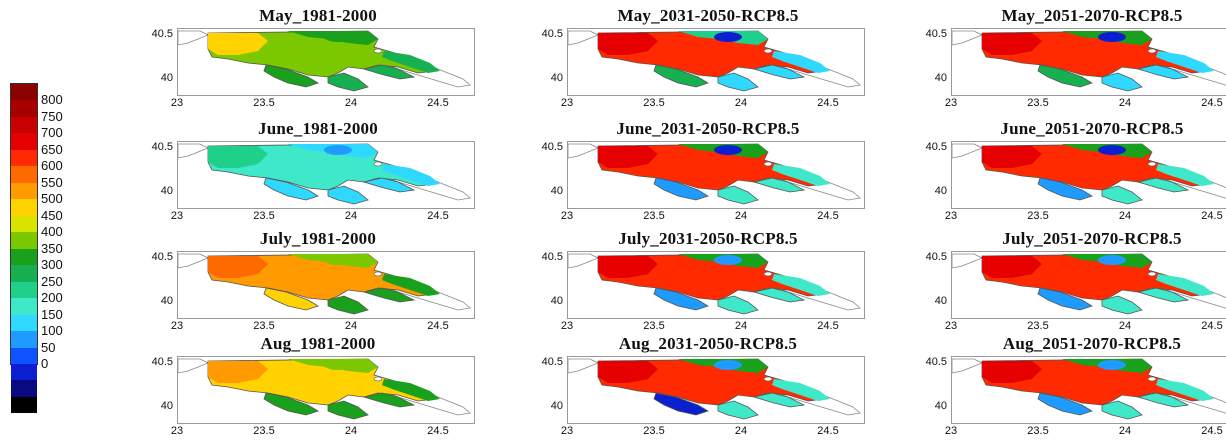 The width and height of the screenshot is (1226, 440). I want to click on legend-label: 200, so click(52, 297).